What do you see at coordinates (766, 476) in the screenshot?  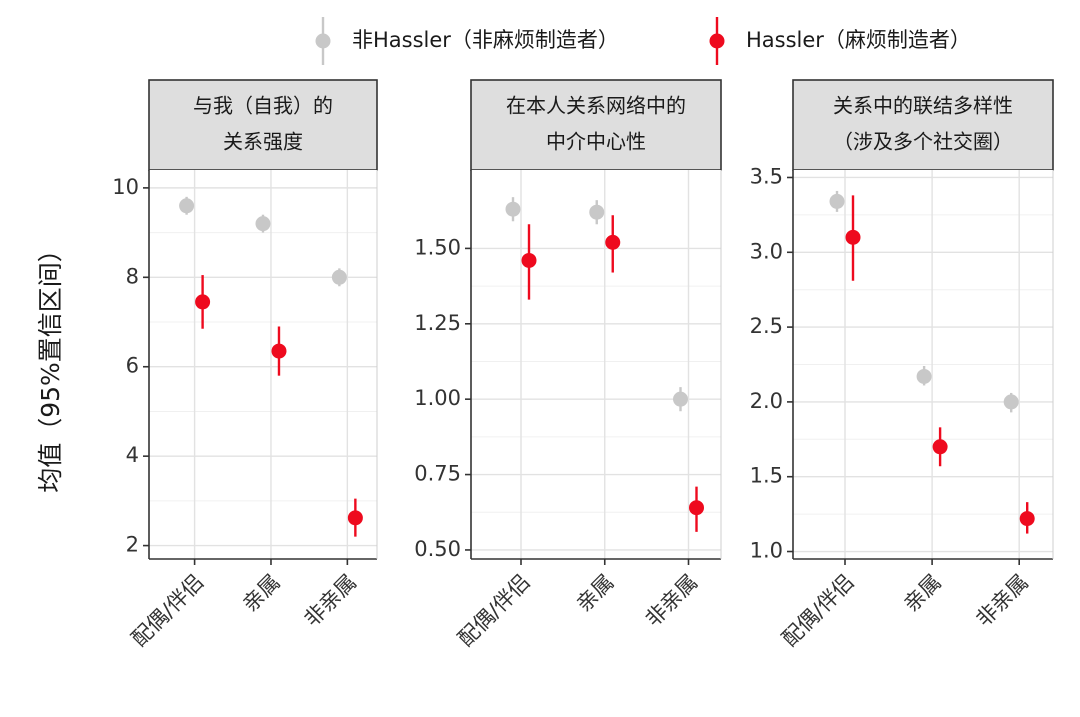 I see `y-tick-label: 1.5` at bounding box center [766, 476].